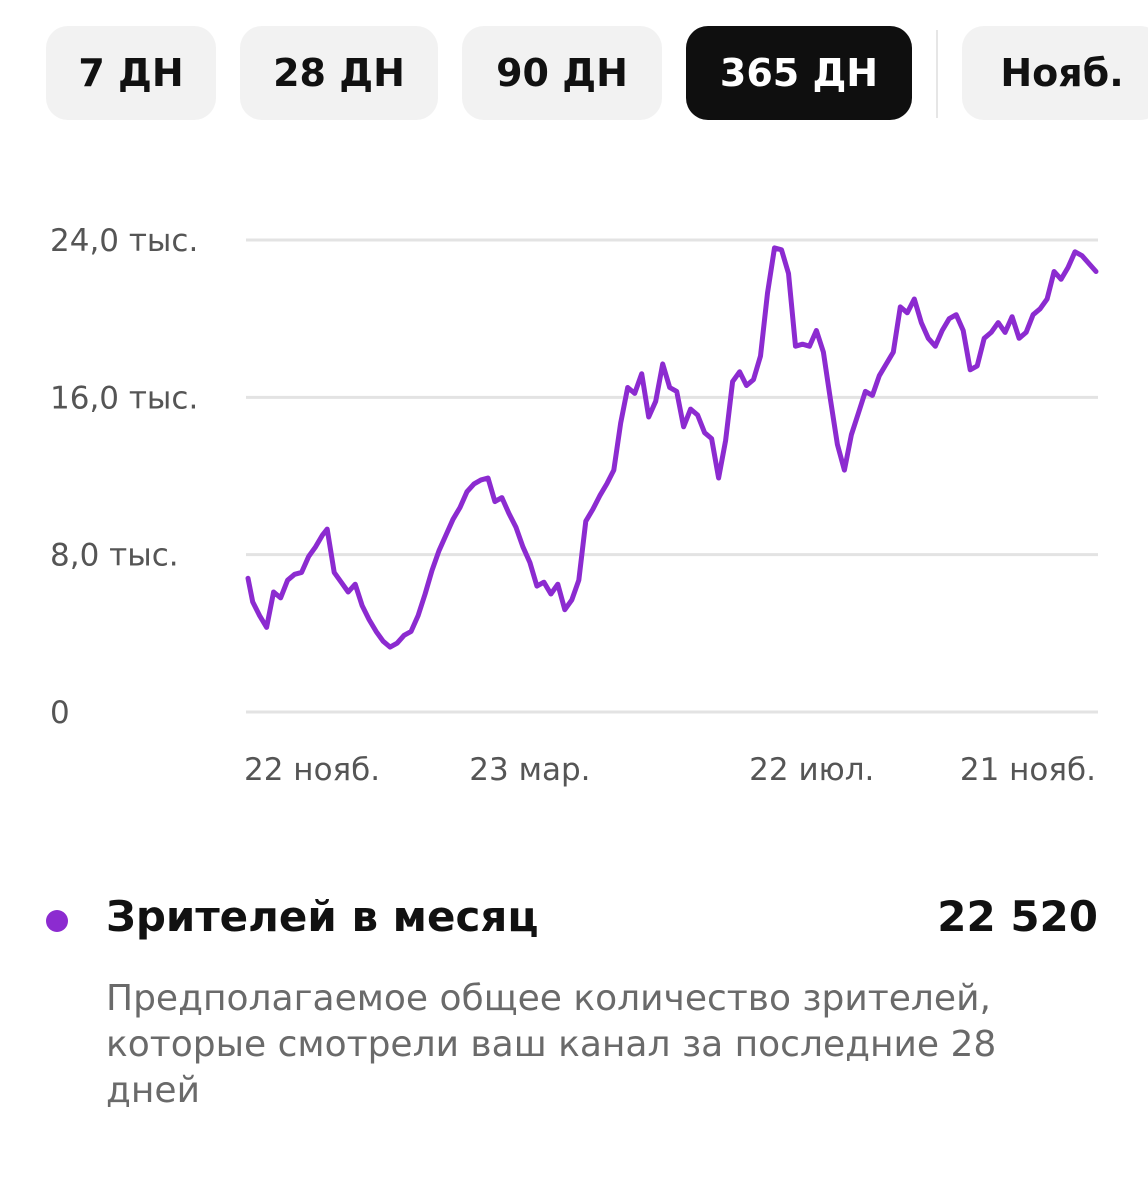 Image resolution: width=1148 pixels, height=1200 pixels. What do you see at coordinates (811, 770) in the screenshot?
I see `x-tick-label: 22 июл.` at bounding box center [811, 770].